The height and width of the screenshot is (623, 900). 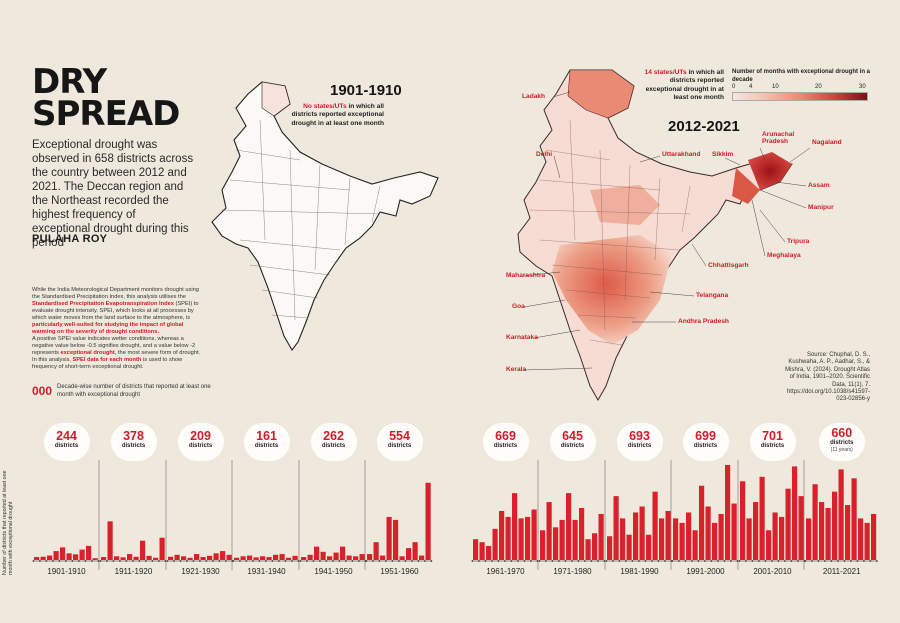 I want to click on pill-count: 244, so click(x=66, y=436).